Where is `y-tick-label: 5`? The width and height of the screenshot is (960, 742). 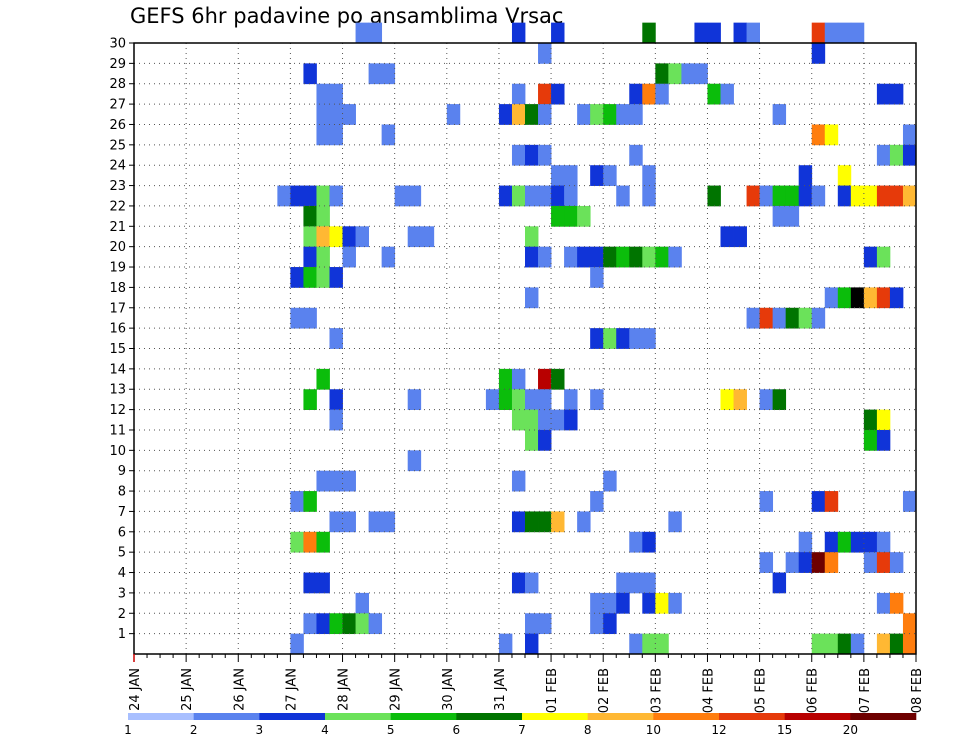
y-tick-label: 5 is located at coordinates (122, 553).